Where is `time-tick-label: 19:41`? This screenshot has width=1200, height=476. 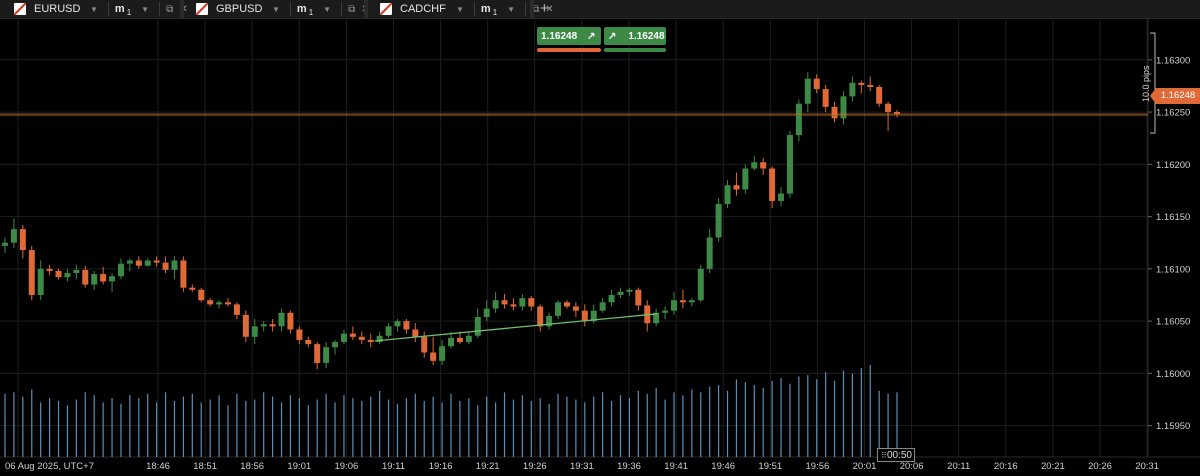 time-tick-label: 19:41 is located at coordinates (676, 466).